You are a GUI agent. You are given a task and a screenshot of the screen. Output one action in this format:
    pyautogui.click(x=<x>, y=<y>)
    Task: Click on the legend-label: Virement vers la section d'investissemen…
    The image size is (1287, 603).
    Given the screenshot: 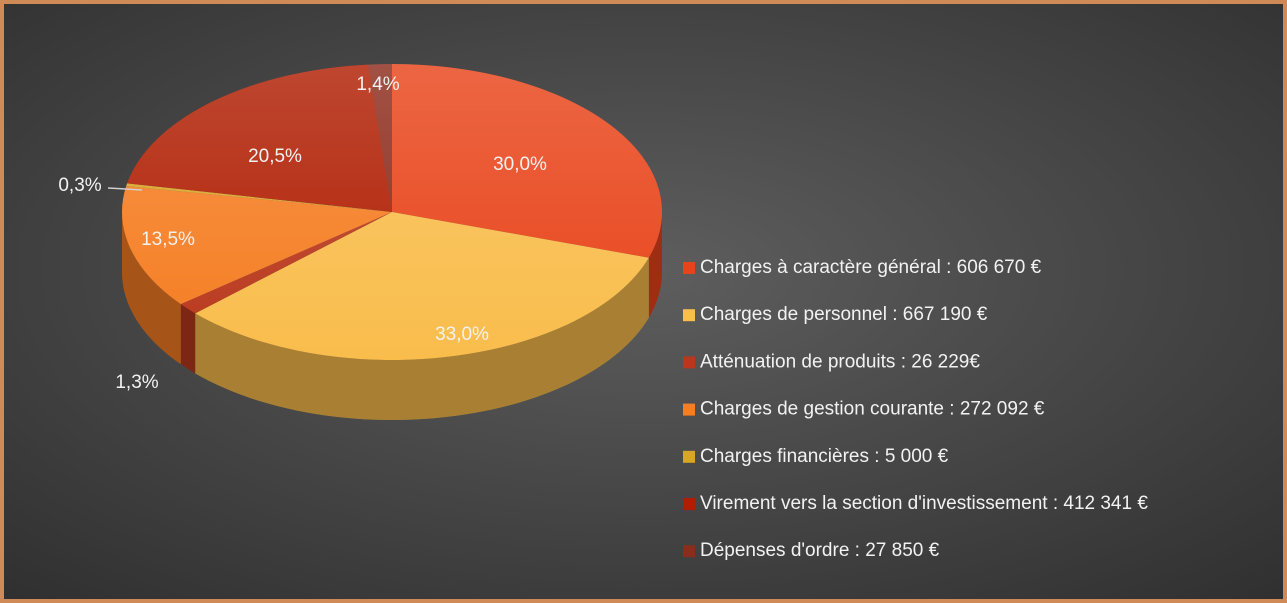 What is the action you would take?
    pyautogui.click(x=924, y=503)
    